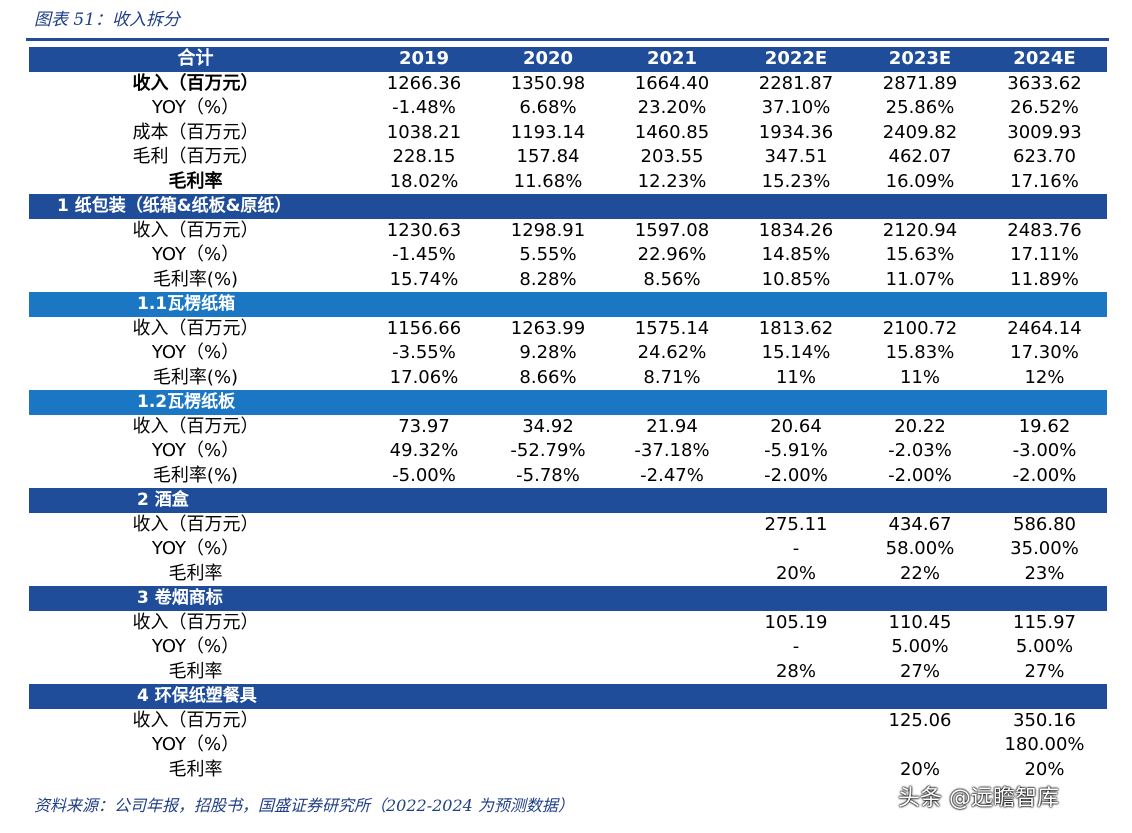  I want to click on value-cell: 2100.72, so click(920, 328).